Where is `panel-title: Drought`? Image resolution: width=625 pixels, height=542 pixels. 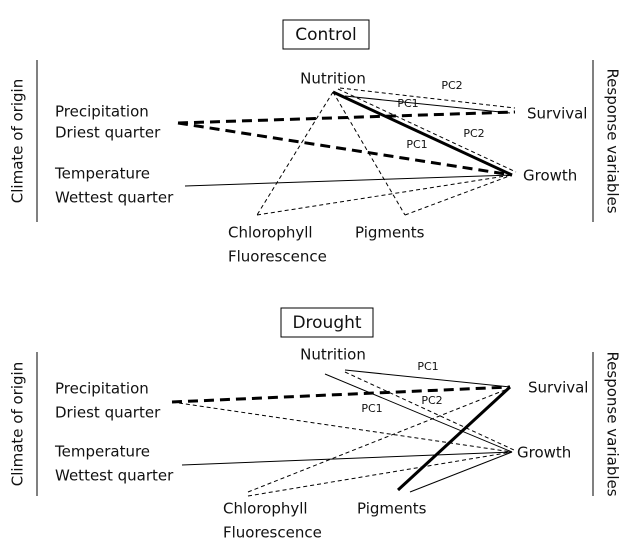 panel-title: Drought is located at coordinates (326, 323).